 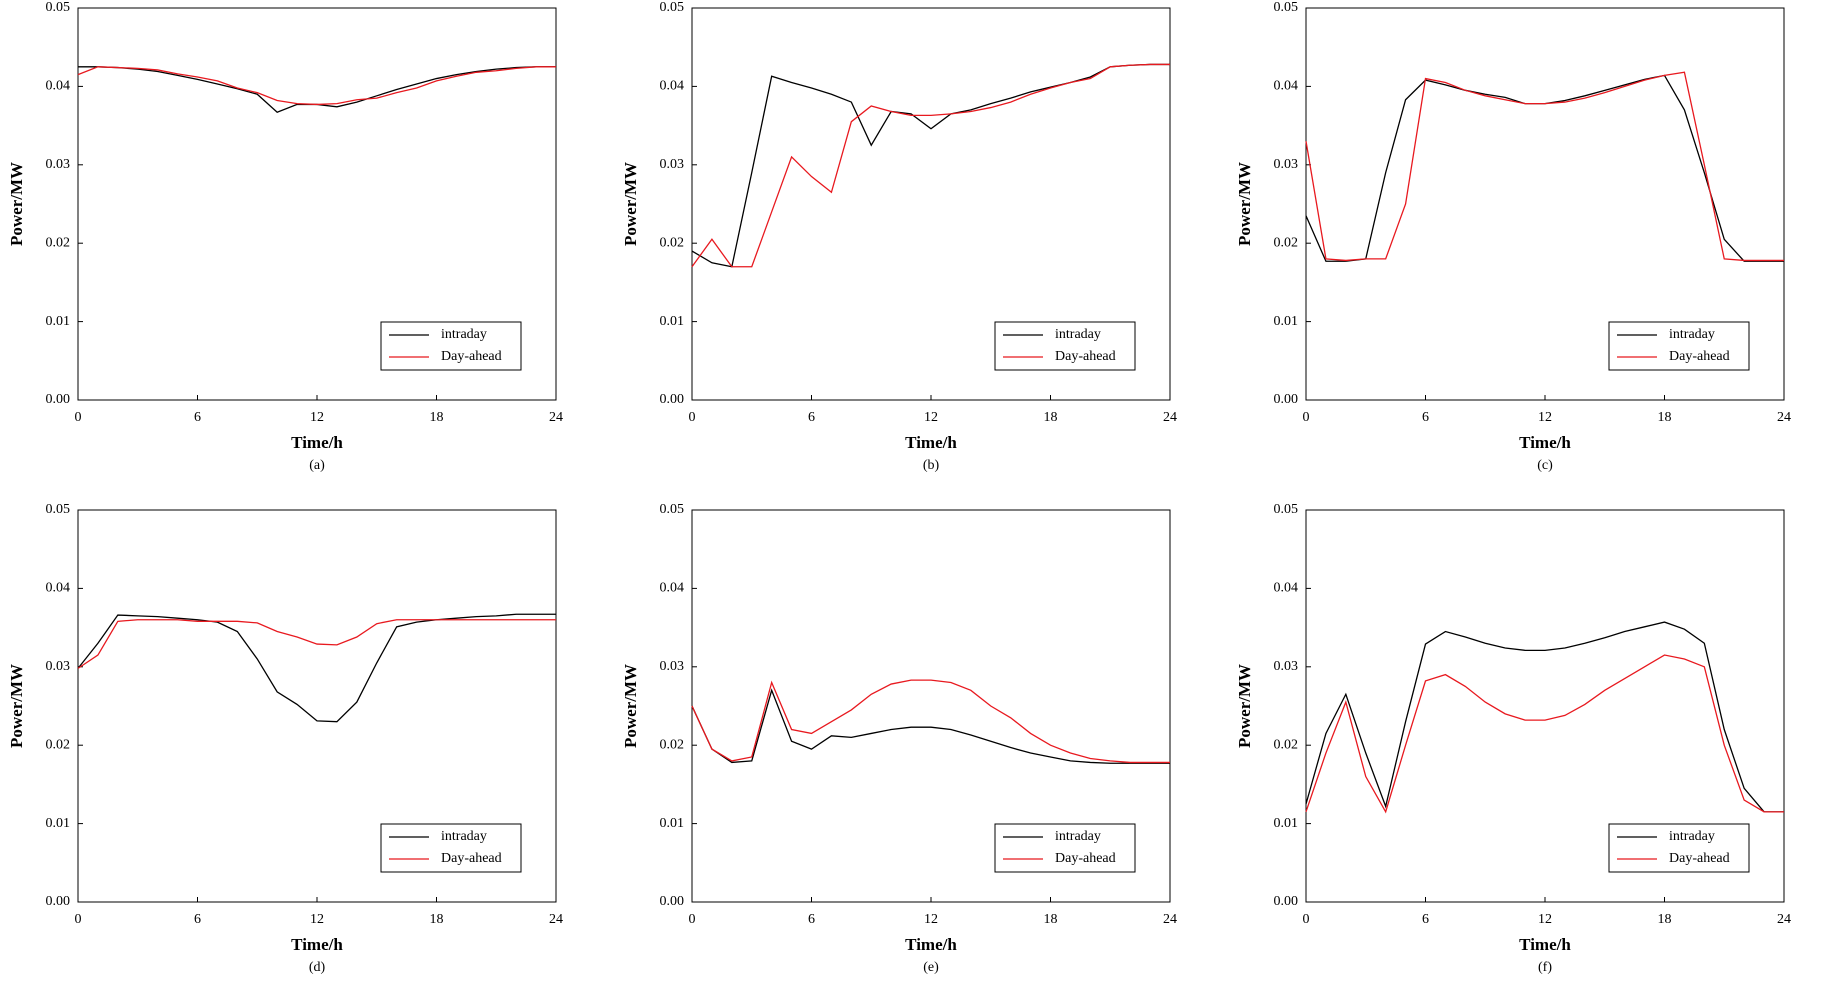 I want to click on caption: (e), so click(x=931, y=967).